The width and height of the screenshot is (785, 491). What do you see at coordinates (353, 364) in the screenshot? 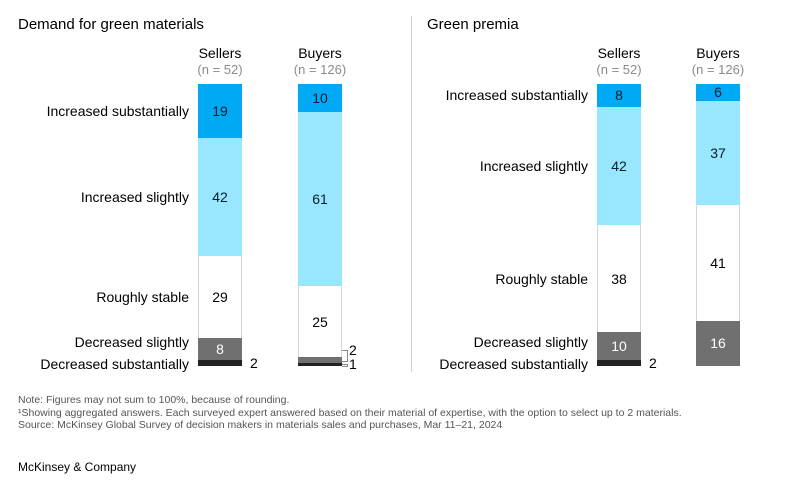
I see `data-label: 1` at bounding box center [353, 364].